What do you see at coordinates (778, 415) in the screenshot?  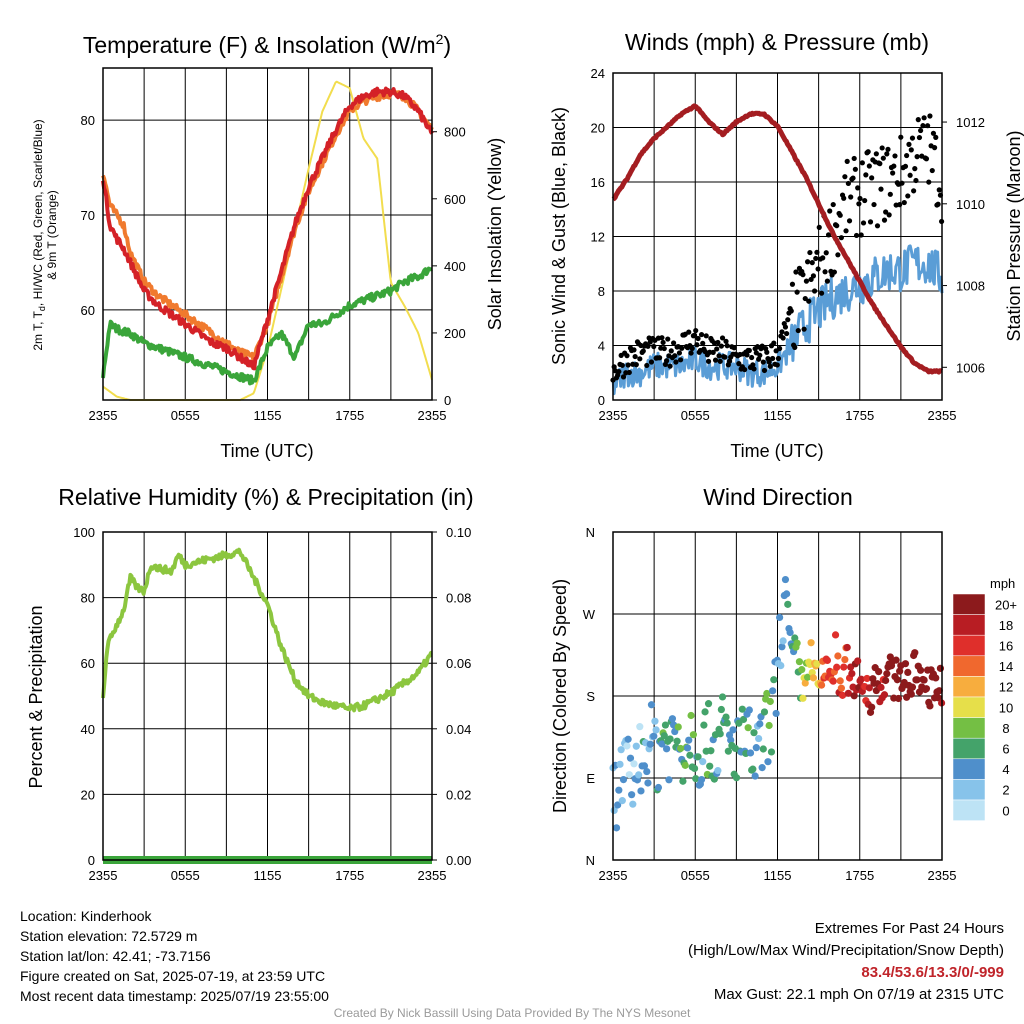 I see `winds-x-tick-label: 1155` at bounding box center [778, 415].